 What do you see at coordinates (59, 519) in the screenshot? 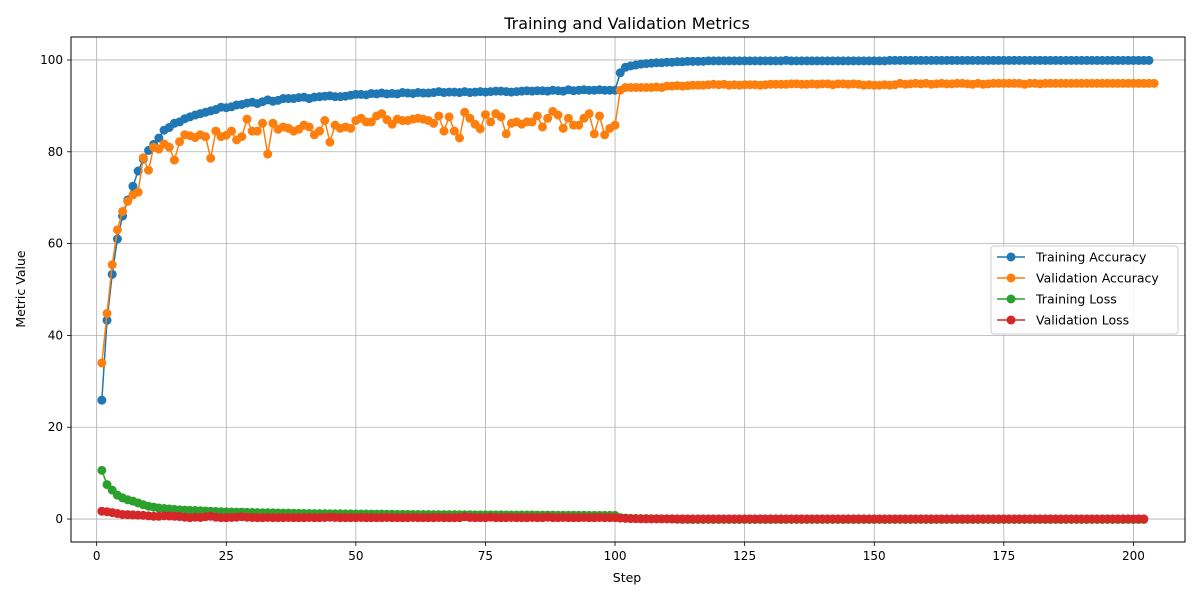
I see `y-tick-label: 0` at bounding box center [59, 519].